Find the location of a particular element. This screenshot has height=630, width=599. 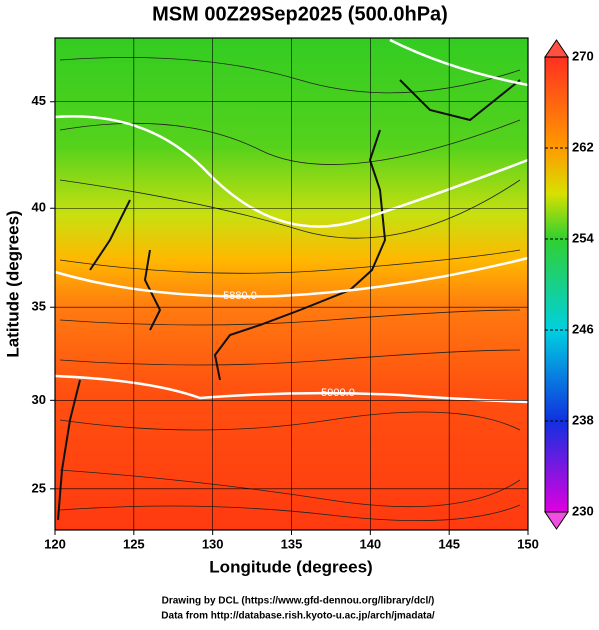

y-tick-label: 40 is located at coordinates (39, 207).